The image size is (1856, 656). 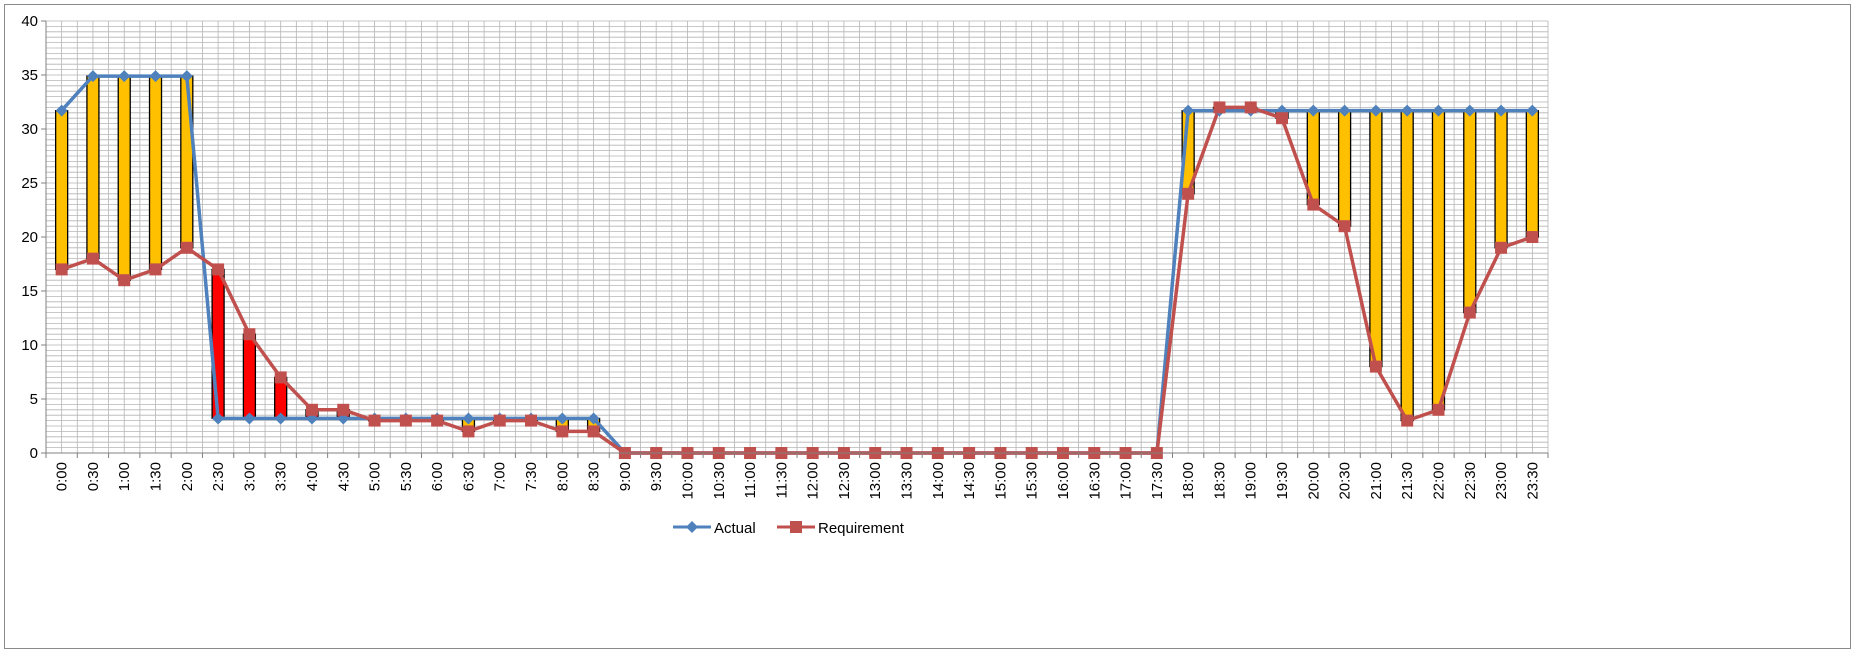 I want to click on x-tick-label: 12:00, so click(x=813, y=481).